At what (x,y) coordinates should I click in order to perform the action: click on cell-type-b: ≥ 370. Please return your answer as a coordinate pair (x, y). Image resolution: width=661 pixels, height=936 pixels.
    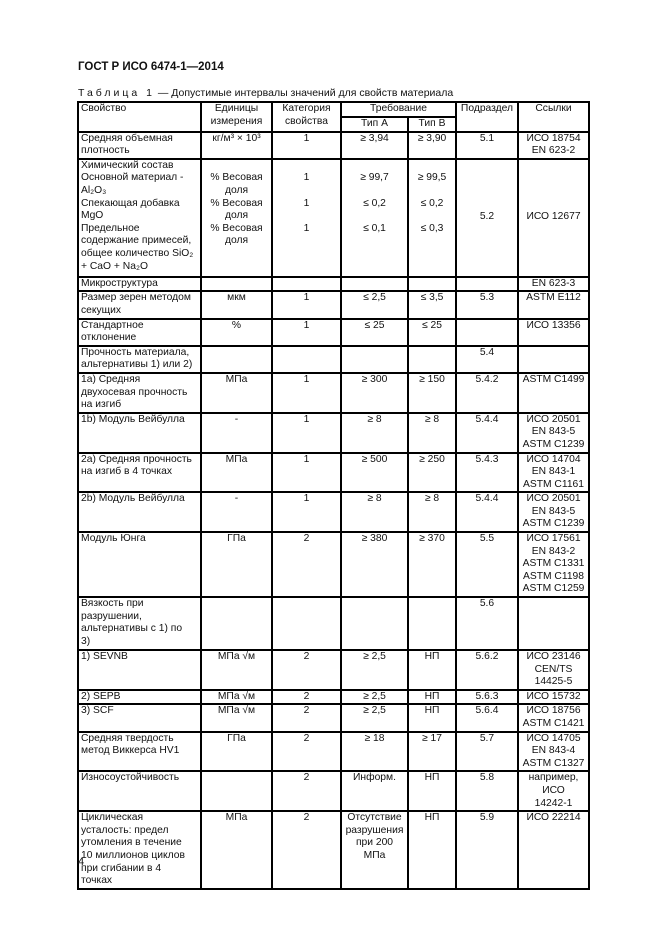
    Looking at the image, I should click on (432, 565).